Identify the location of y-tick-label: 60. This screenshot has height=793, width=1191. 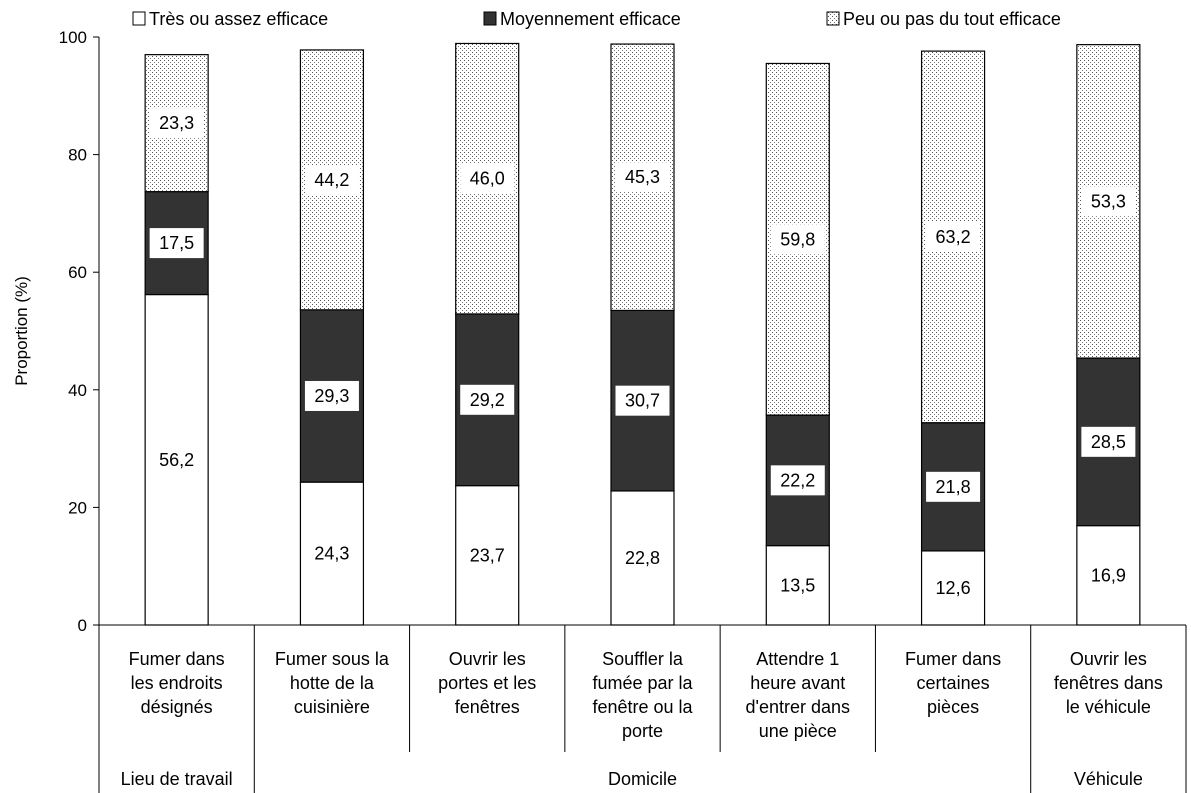
(77, 272).